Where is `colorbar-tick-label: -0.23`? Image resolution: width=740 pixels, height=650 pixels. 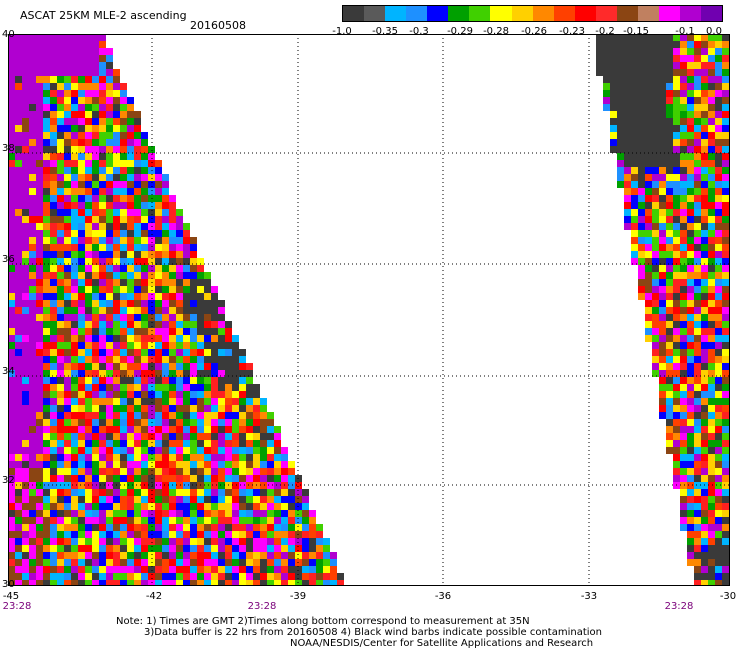
colorbar-tick-label: -0.23 is located at coordinates (572, 31).